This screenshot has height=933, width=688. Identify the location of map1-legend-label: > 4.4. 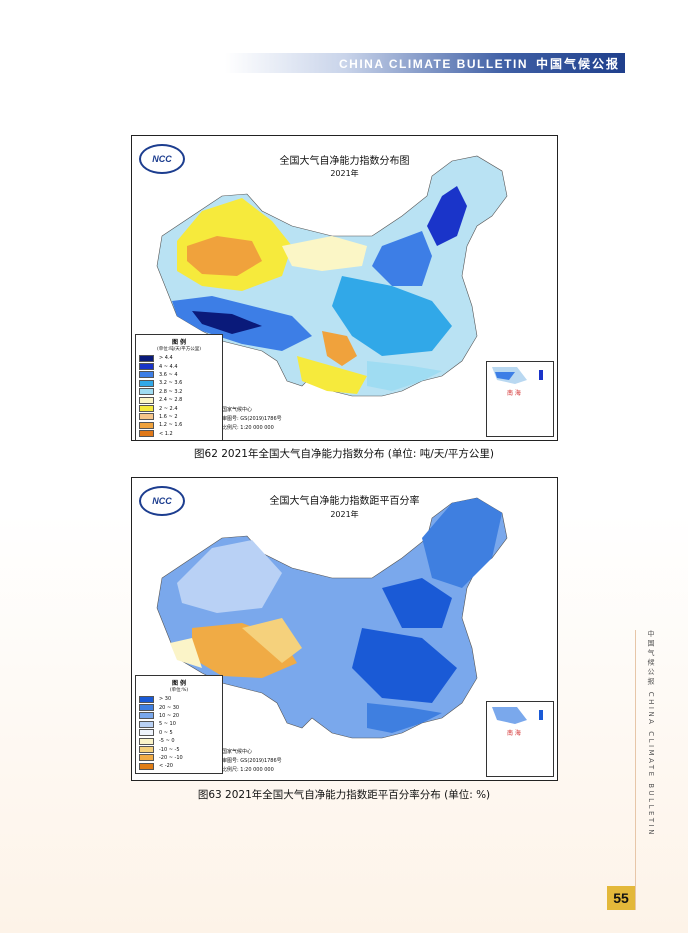
(166, 358).